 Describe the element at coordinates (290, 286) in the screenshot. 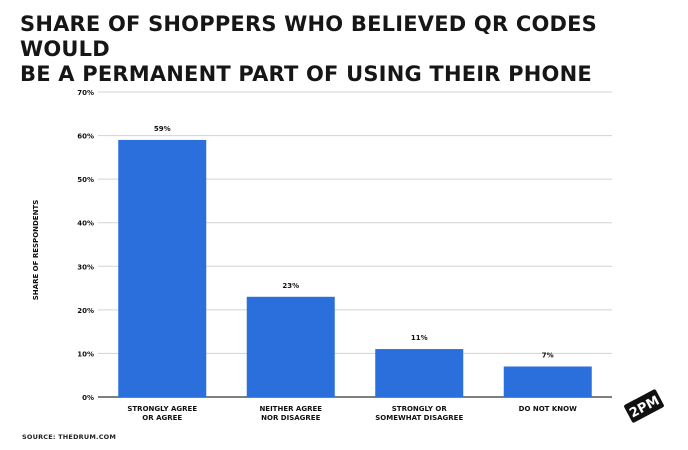

I see `data-label: 23%` at that location.